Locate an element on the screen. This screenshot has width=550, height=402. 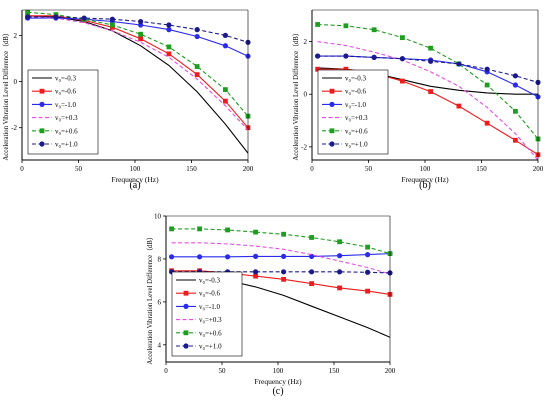
legend-label-1-2: v₀=-1.0 is located at coordinates (355, 105).